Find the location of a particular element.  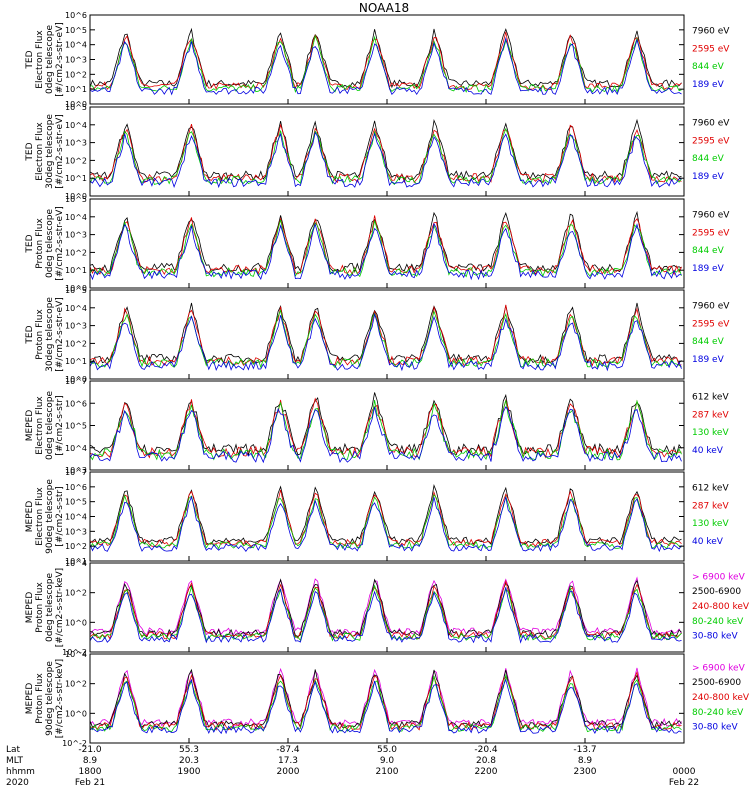

panel-6-traces is located at coordinates (385, 518).